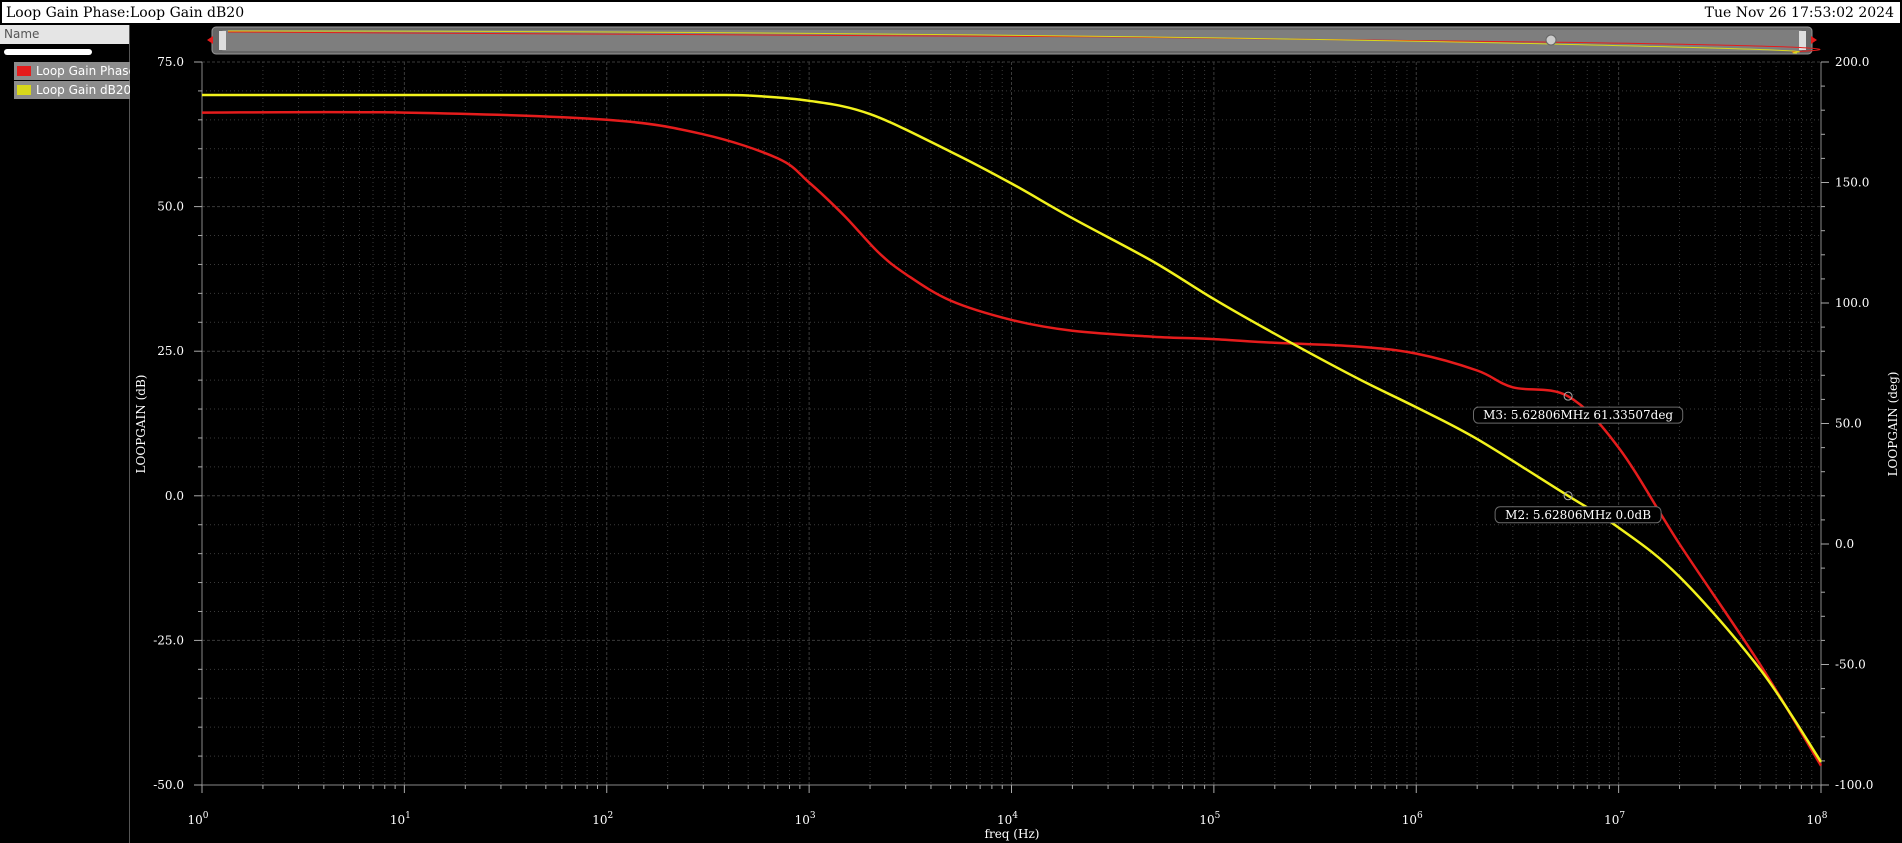 The image size is (1902, 843). I want to click on x-axis-title: freq (Hz), so click(1012, 834).